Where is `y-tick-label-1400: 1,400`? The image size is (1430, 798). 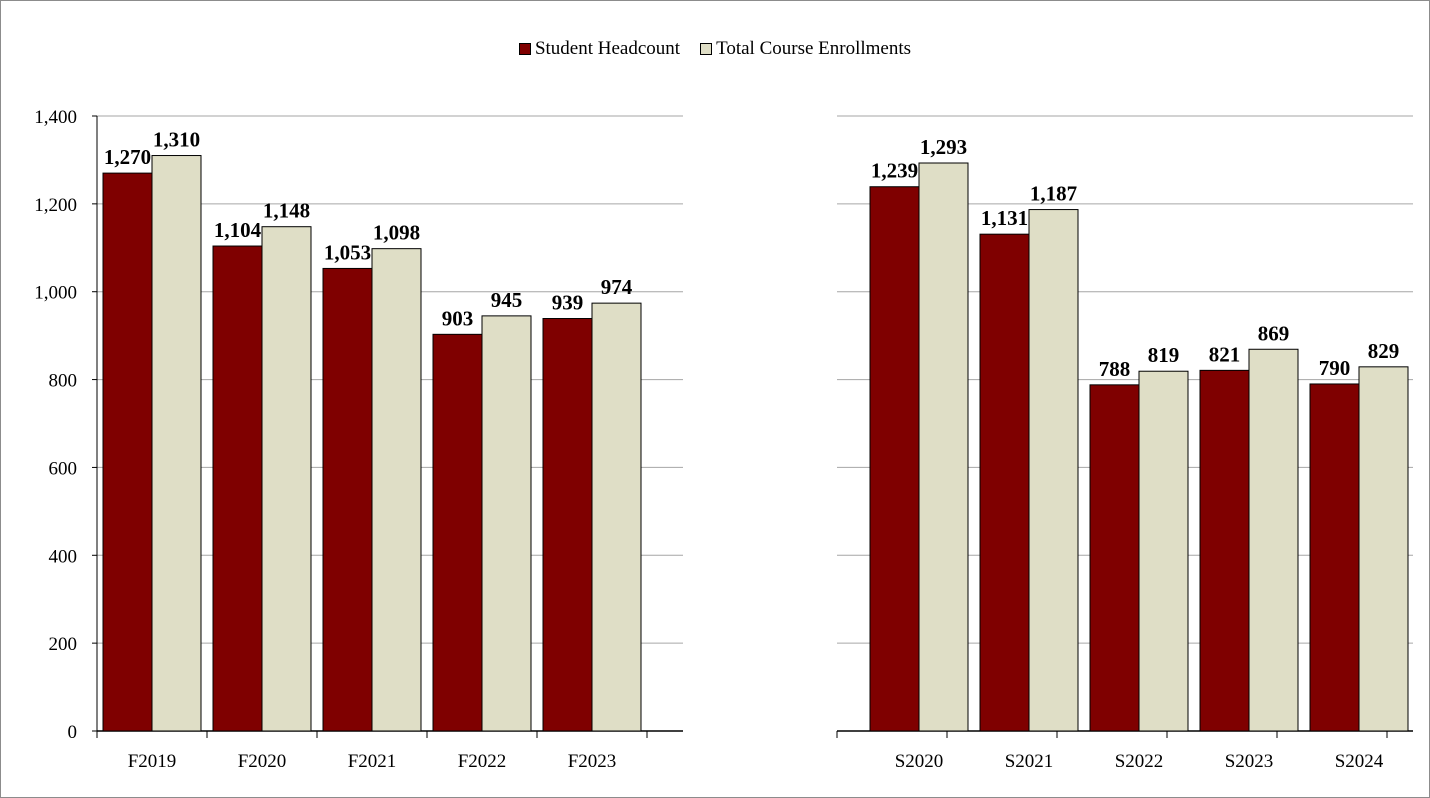
y-tick-label-1400: 1,400 is located at coordinates (55, 117).